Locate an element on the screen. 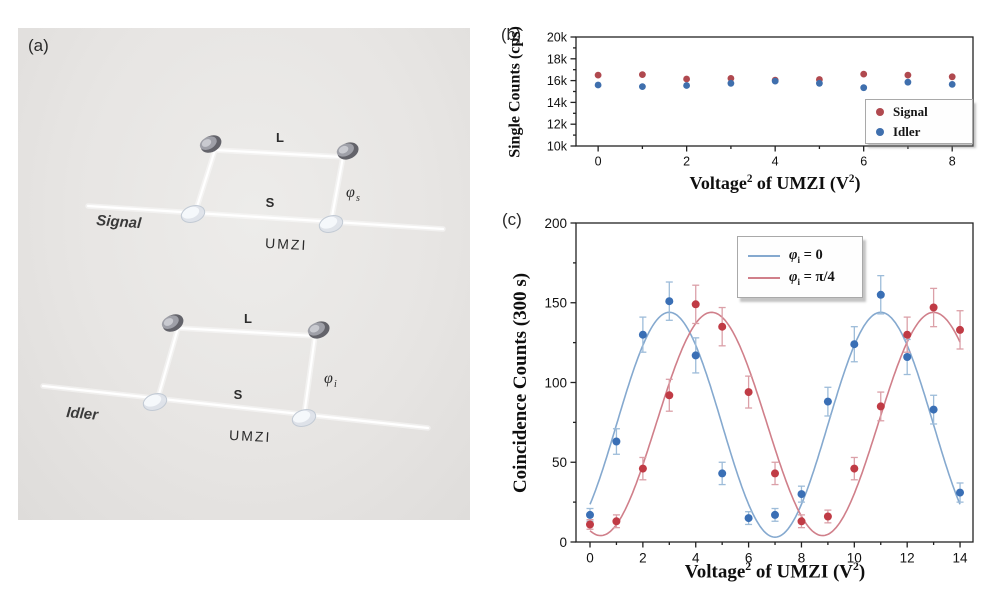 Image resolution: width=1000 pixels, height=611 pixels. phase-subscript: s is located at coordinates (358, 198).